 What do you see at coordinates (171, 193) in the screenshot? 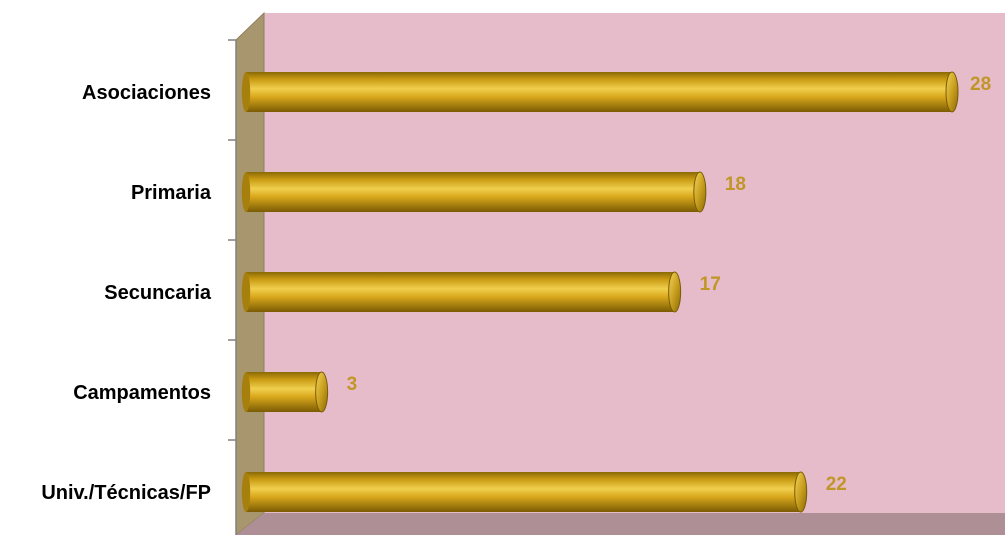
I see `category-label: Primaria` at bounding box center [171, 193].